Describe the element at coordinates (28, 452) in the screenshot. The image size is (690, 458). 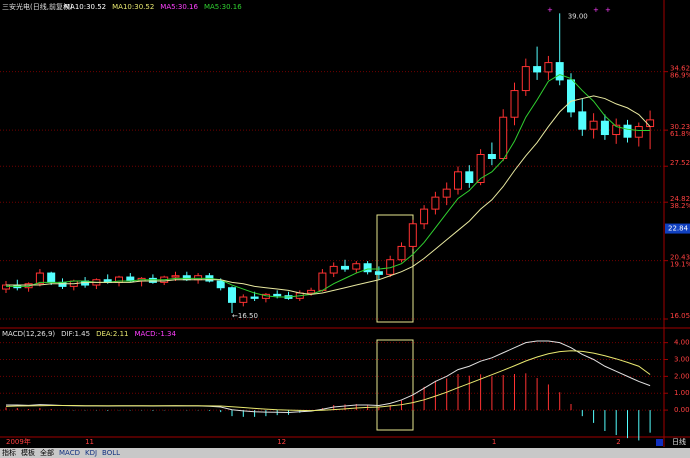
I see `toolbar-tab: 模板` at that location.